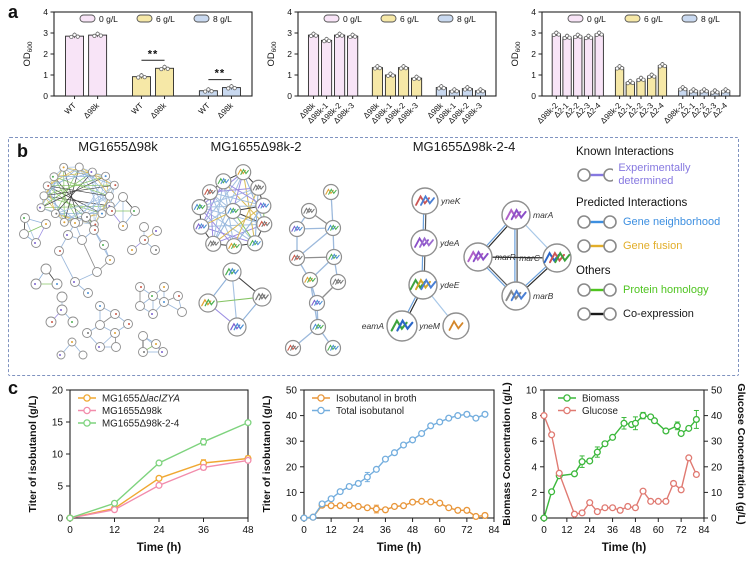  Describe the element at coordinates (118, 146) in the screenshot. I see `network-title-mg1655-d98k: MG1655Δ98k` at that location.